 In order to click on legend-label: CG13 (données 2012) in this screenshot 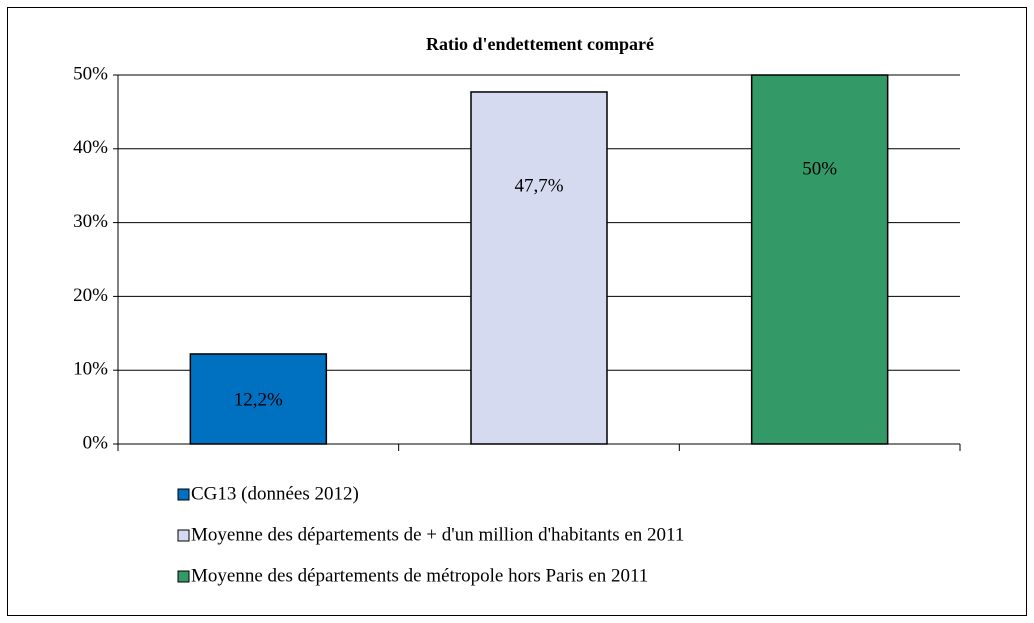, I will do `click(275, 493)`.